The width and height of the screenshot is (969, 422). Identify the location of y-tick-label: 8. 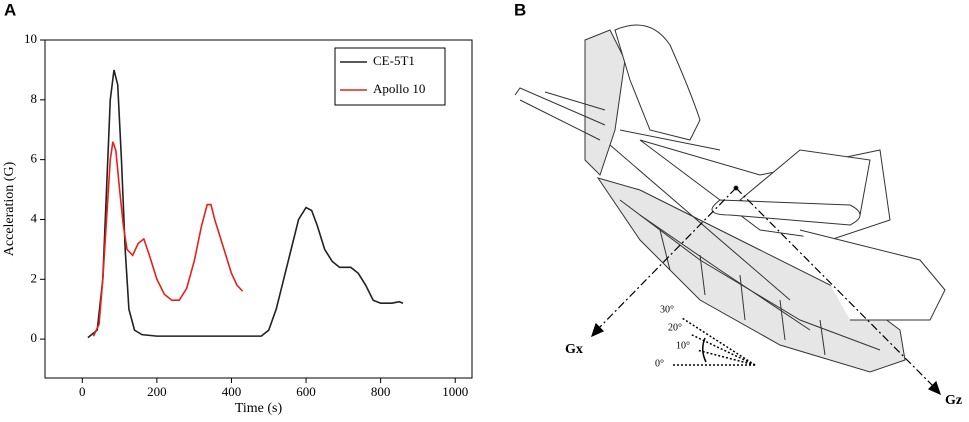
(34, 98).